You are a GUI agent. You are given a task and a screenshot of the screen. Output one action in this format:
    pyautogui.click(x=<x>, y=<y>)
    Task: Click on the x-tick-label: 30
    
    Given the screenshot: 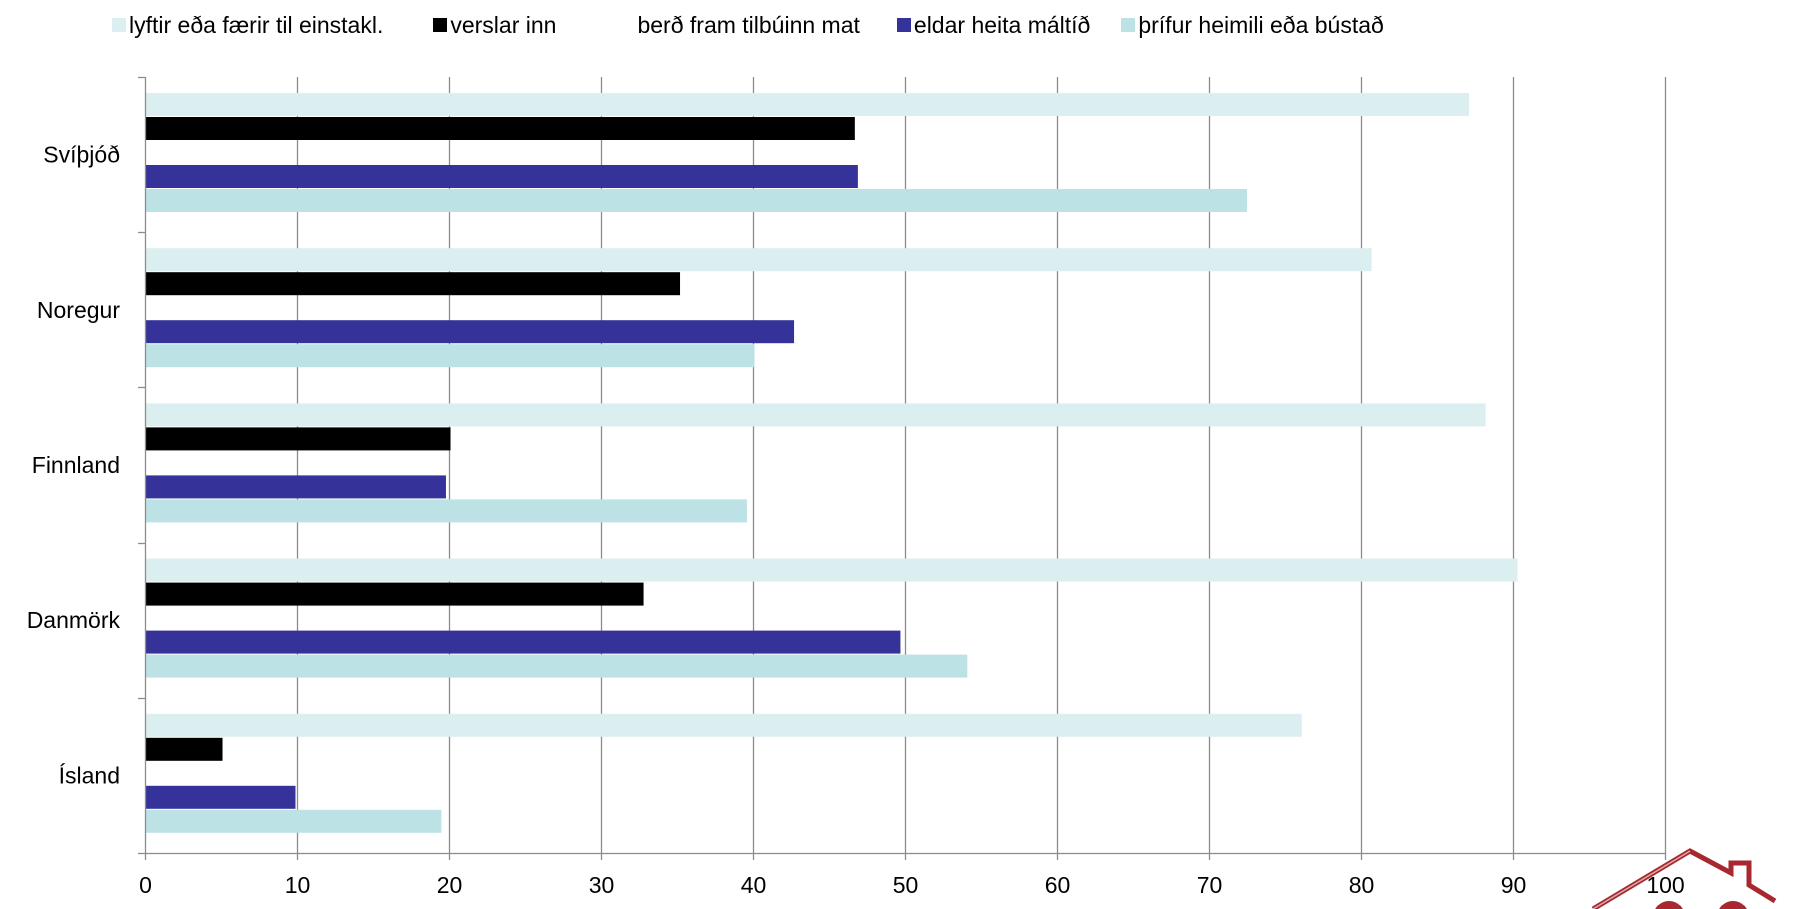 What is the action you would take?
    pyautogui.click(x=602, y=885)
    